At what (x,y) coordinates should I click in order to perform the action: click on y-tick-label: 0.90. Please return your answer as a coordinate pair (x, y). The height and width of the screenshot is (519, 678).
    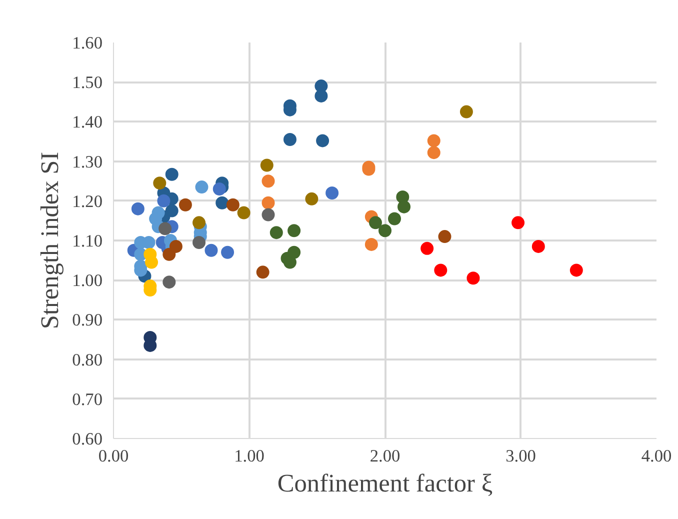
    Looking at the image, I should click on (87, 320).